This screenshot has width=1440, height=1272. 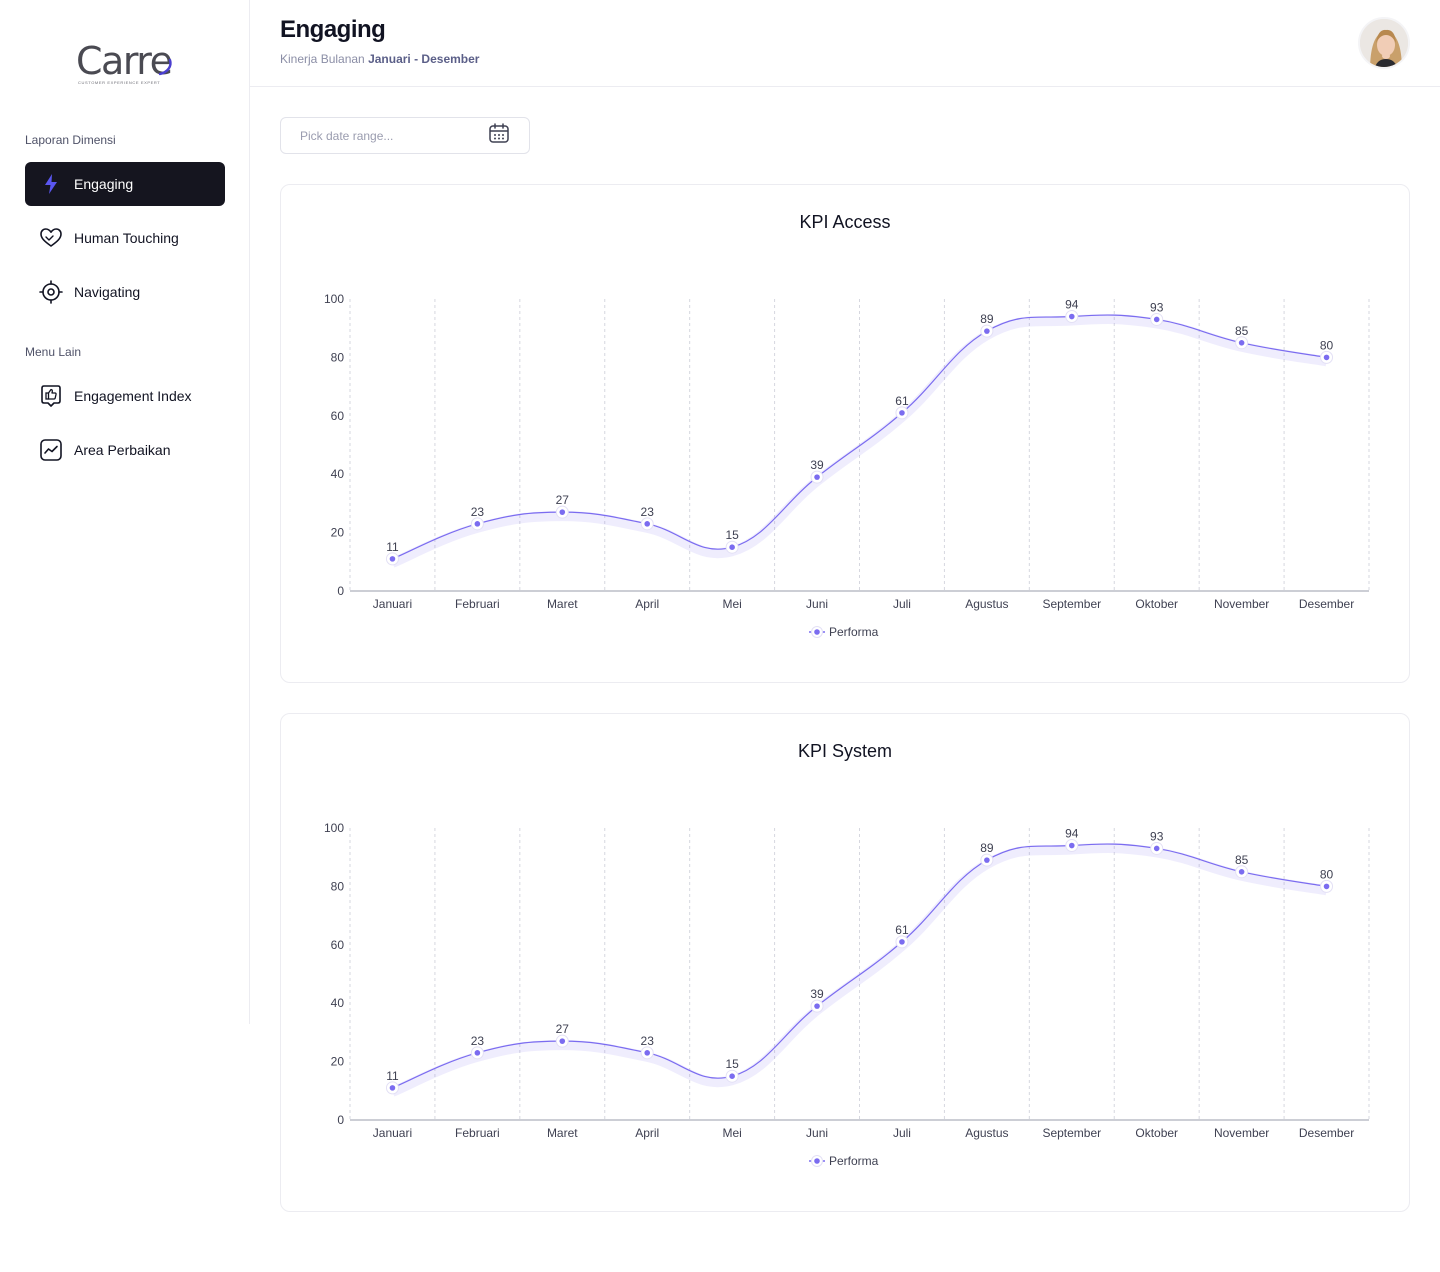 I want to click on data-label: 39, so click(x=817, y=994).